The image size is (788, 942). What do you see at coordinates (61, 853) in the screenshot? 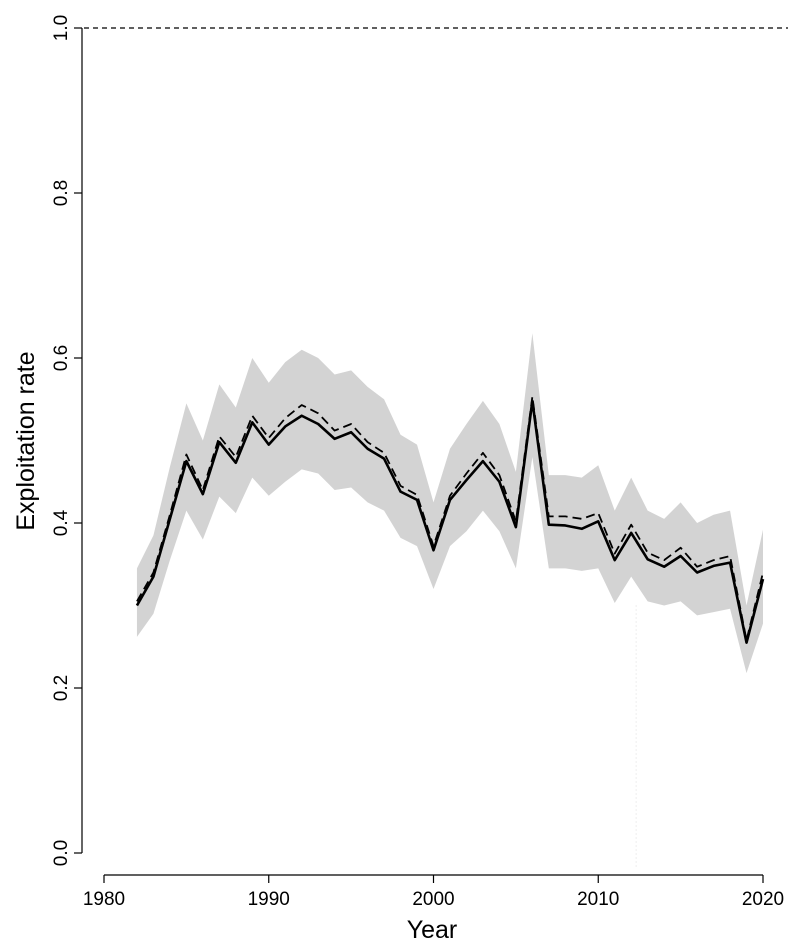
I see `y-tick-label-0: 0.0` at bounding box center [61, 853].